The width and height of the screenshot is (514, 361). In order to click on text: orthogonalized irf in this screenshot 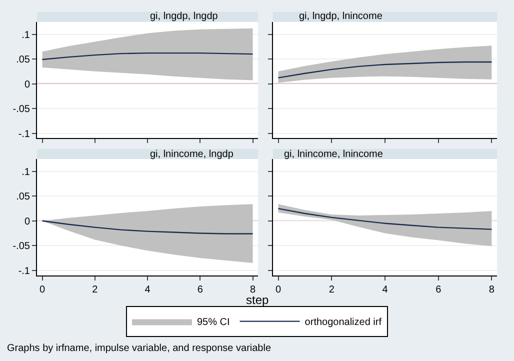, I will do `click(343, 322)`.